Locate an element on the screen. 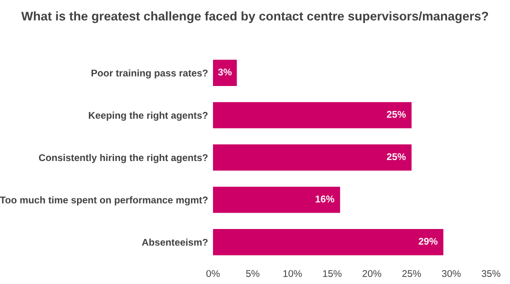  y-tick-label: Keeping the right agents? is located at coordinates (148, 116).